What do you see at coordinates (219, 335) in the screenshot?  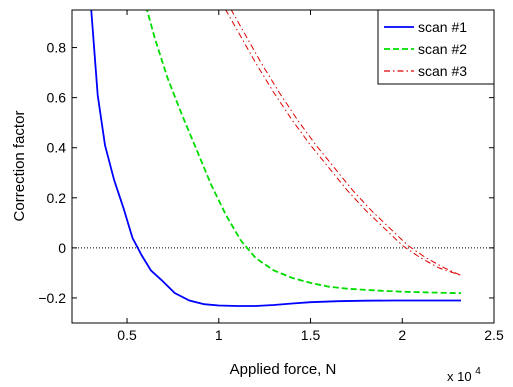 I see `x-tick-label: 1` at bounding box center [219, 335].